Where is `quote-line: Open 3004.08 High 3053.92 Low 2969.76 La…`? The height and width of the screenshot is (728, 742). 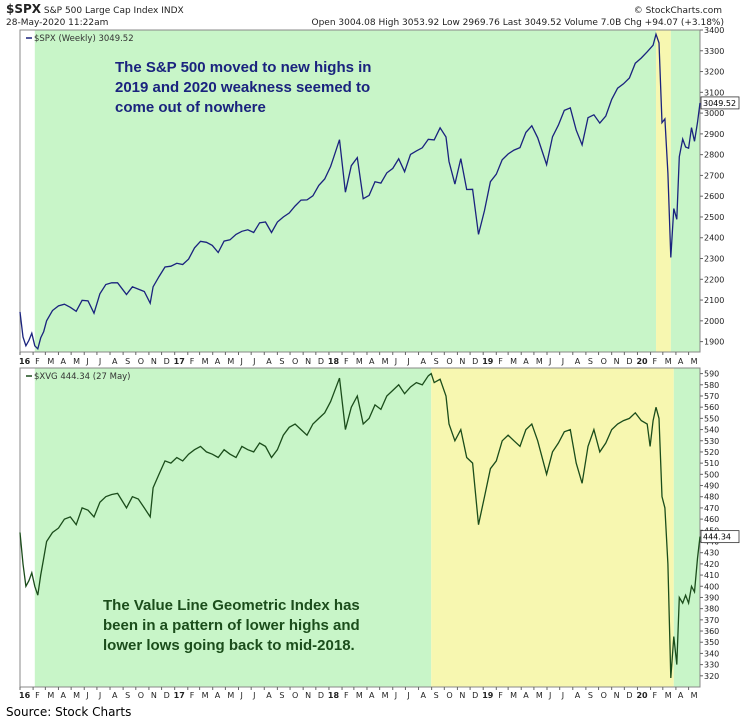 quote-line: Open 3004.08 High 3053.92 Low 2969.76 La… is located at coordinates (517, 23).